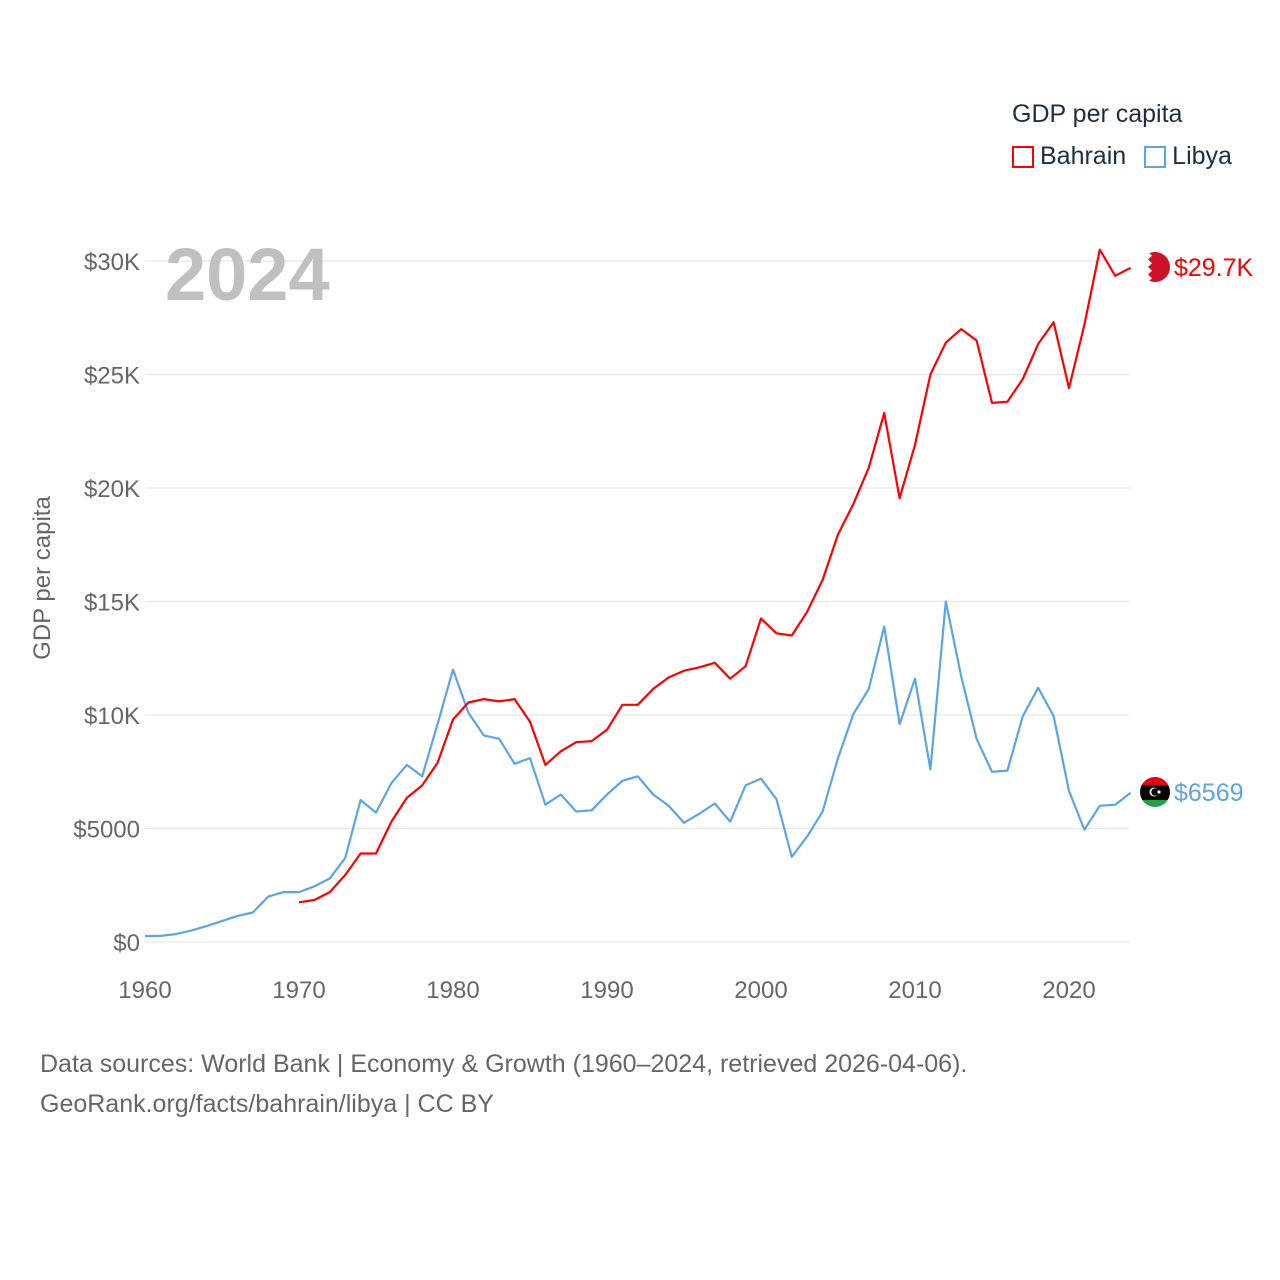  Describe the element at coordinates (247, 274) in the screenshot. I see `year-watermark: 2024` at that location.